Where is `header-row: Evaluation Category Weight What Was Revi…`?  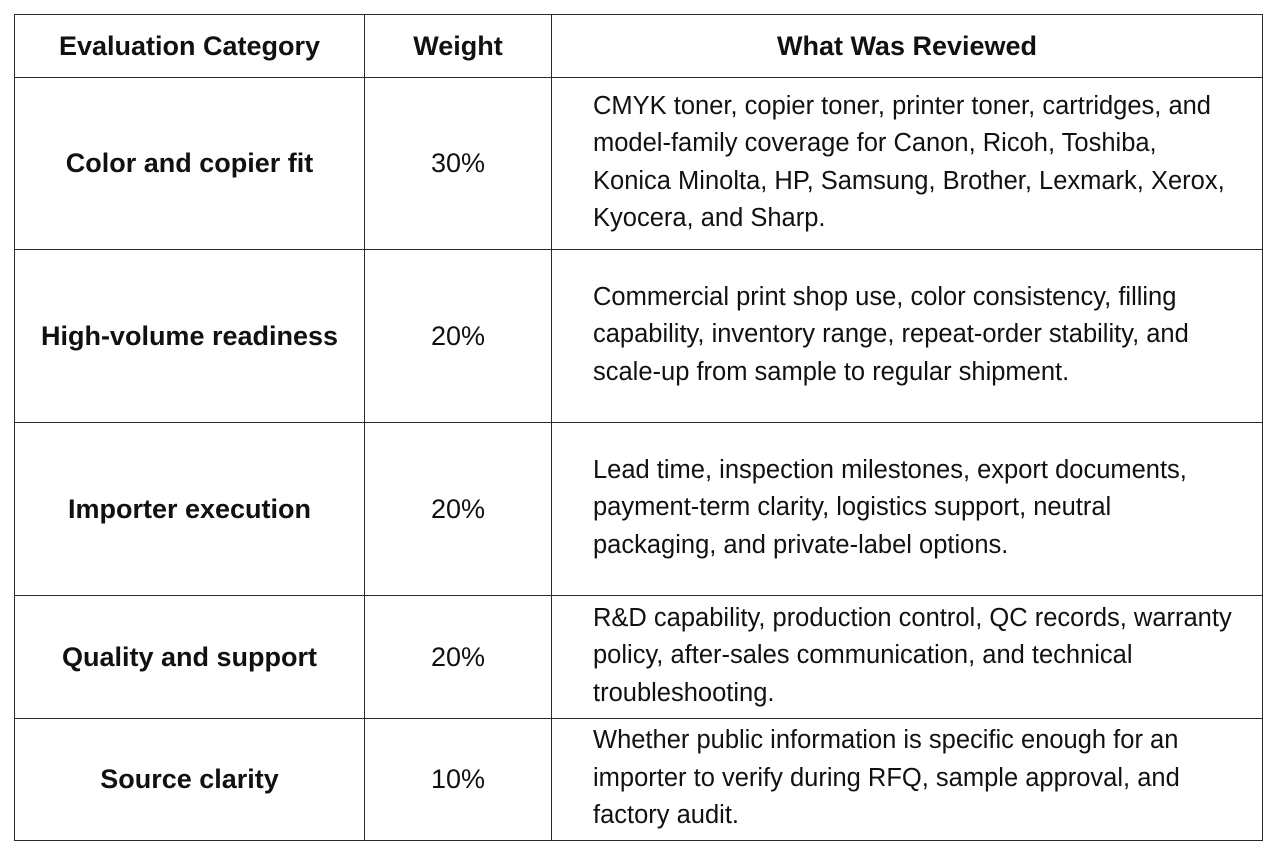 header-row: Evaluation Category Weight What Was Revi… is located at coordinates (638, 46).